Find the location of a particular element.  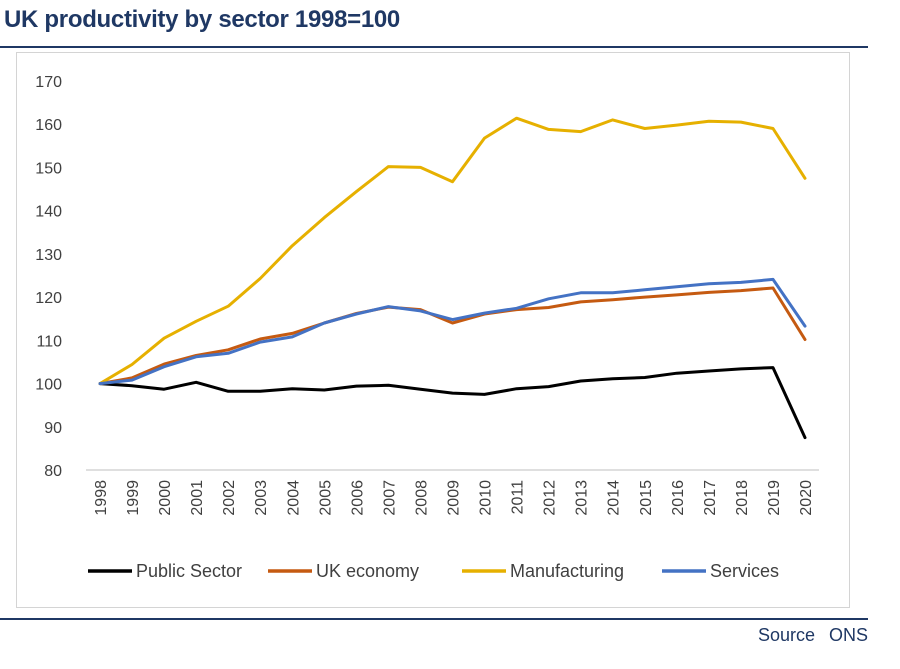

x-tick-label: 1998 is located at coordinates (101, 498).